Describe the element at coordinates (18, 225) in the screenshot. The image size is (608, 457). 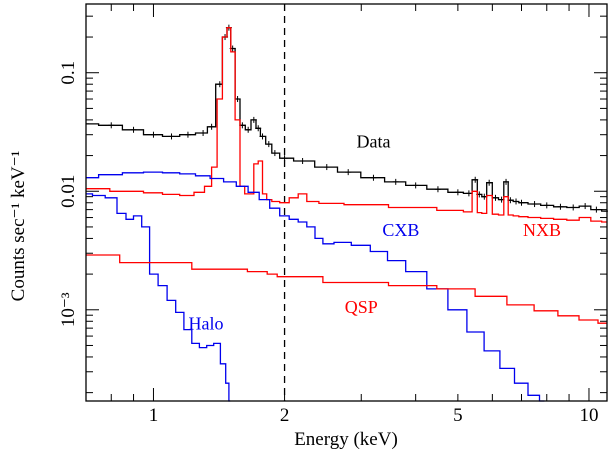
I see `y-axis-title: Counts sec⁻¹ keV⁻¹` at that location.